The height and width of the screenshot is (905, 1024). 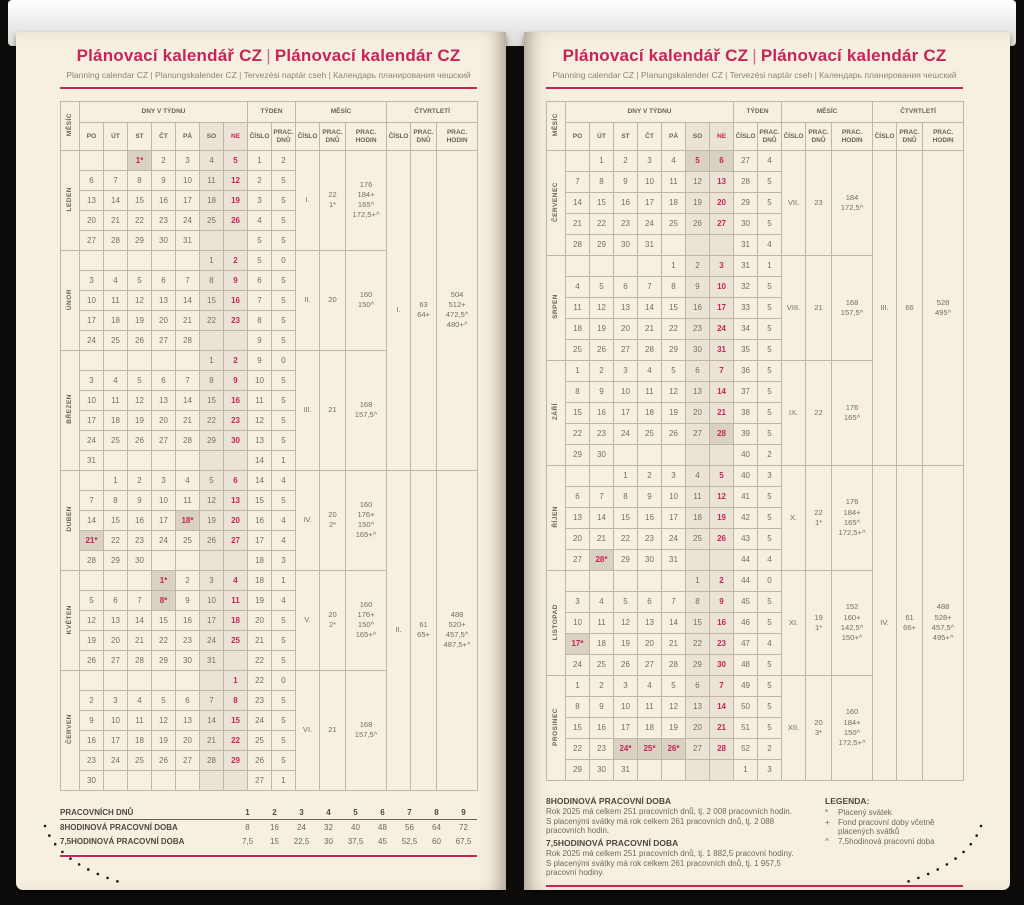 I want to click on week-number-cell: 44, so click(x=746, y=560).